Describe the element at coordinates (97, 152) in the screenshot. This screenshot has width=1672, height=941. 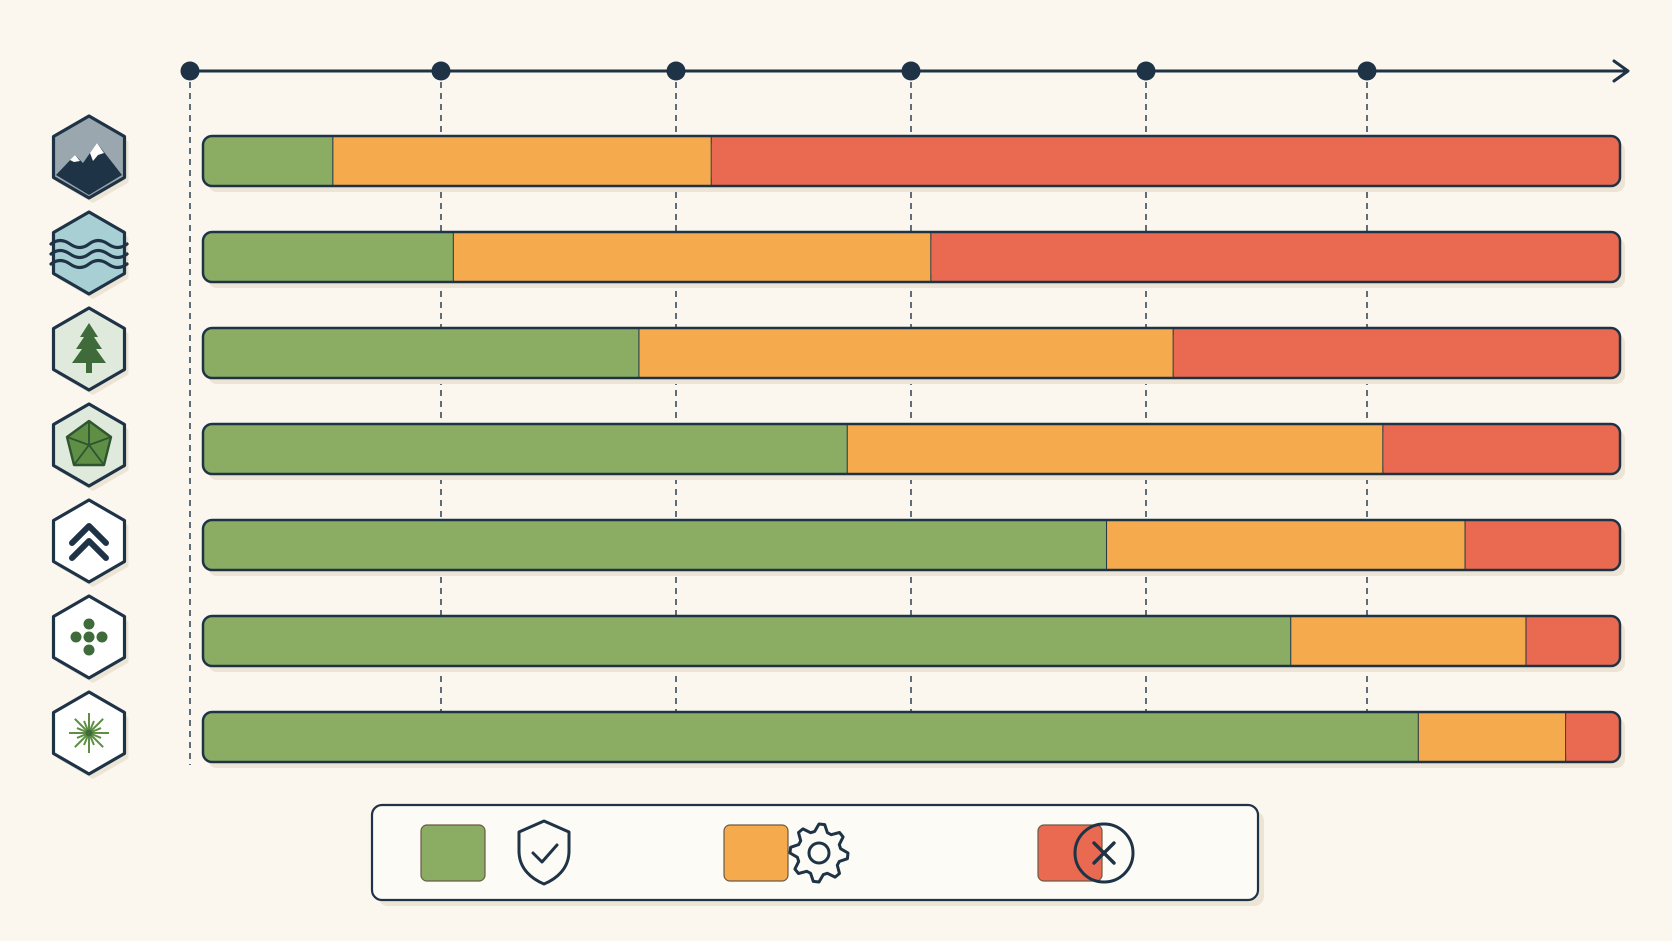
I see `mountain-snowcap` at that location.